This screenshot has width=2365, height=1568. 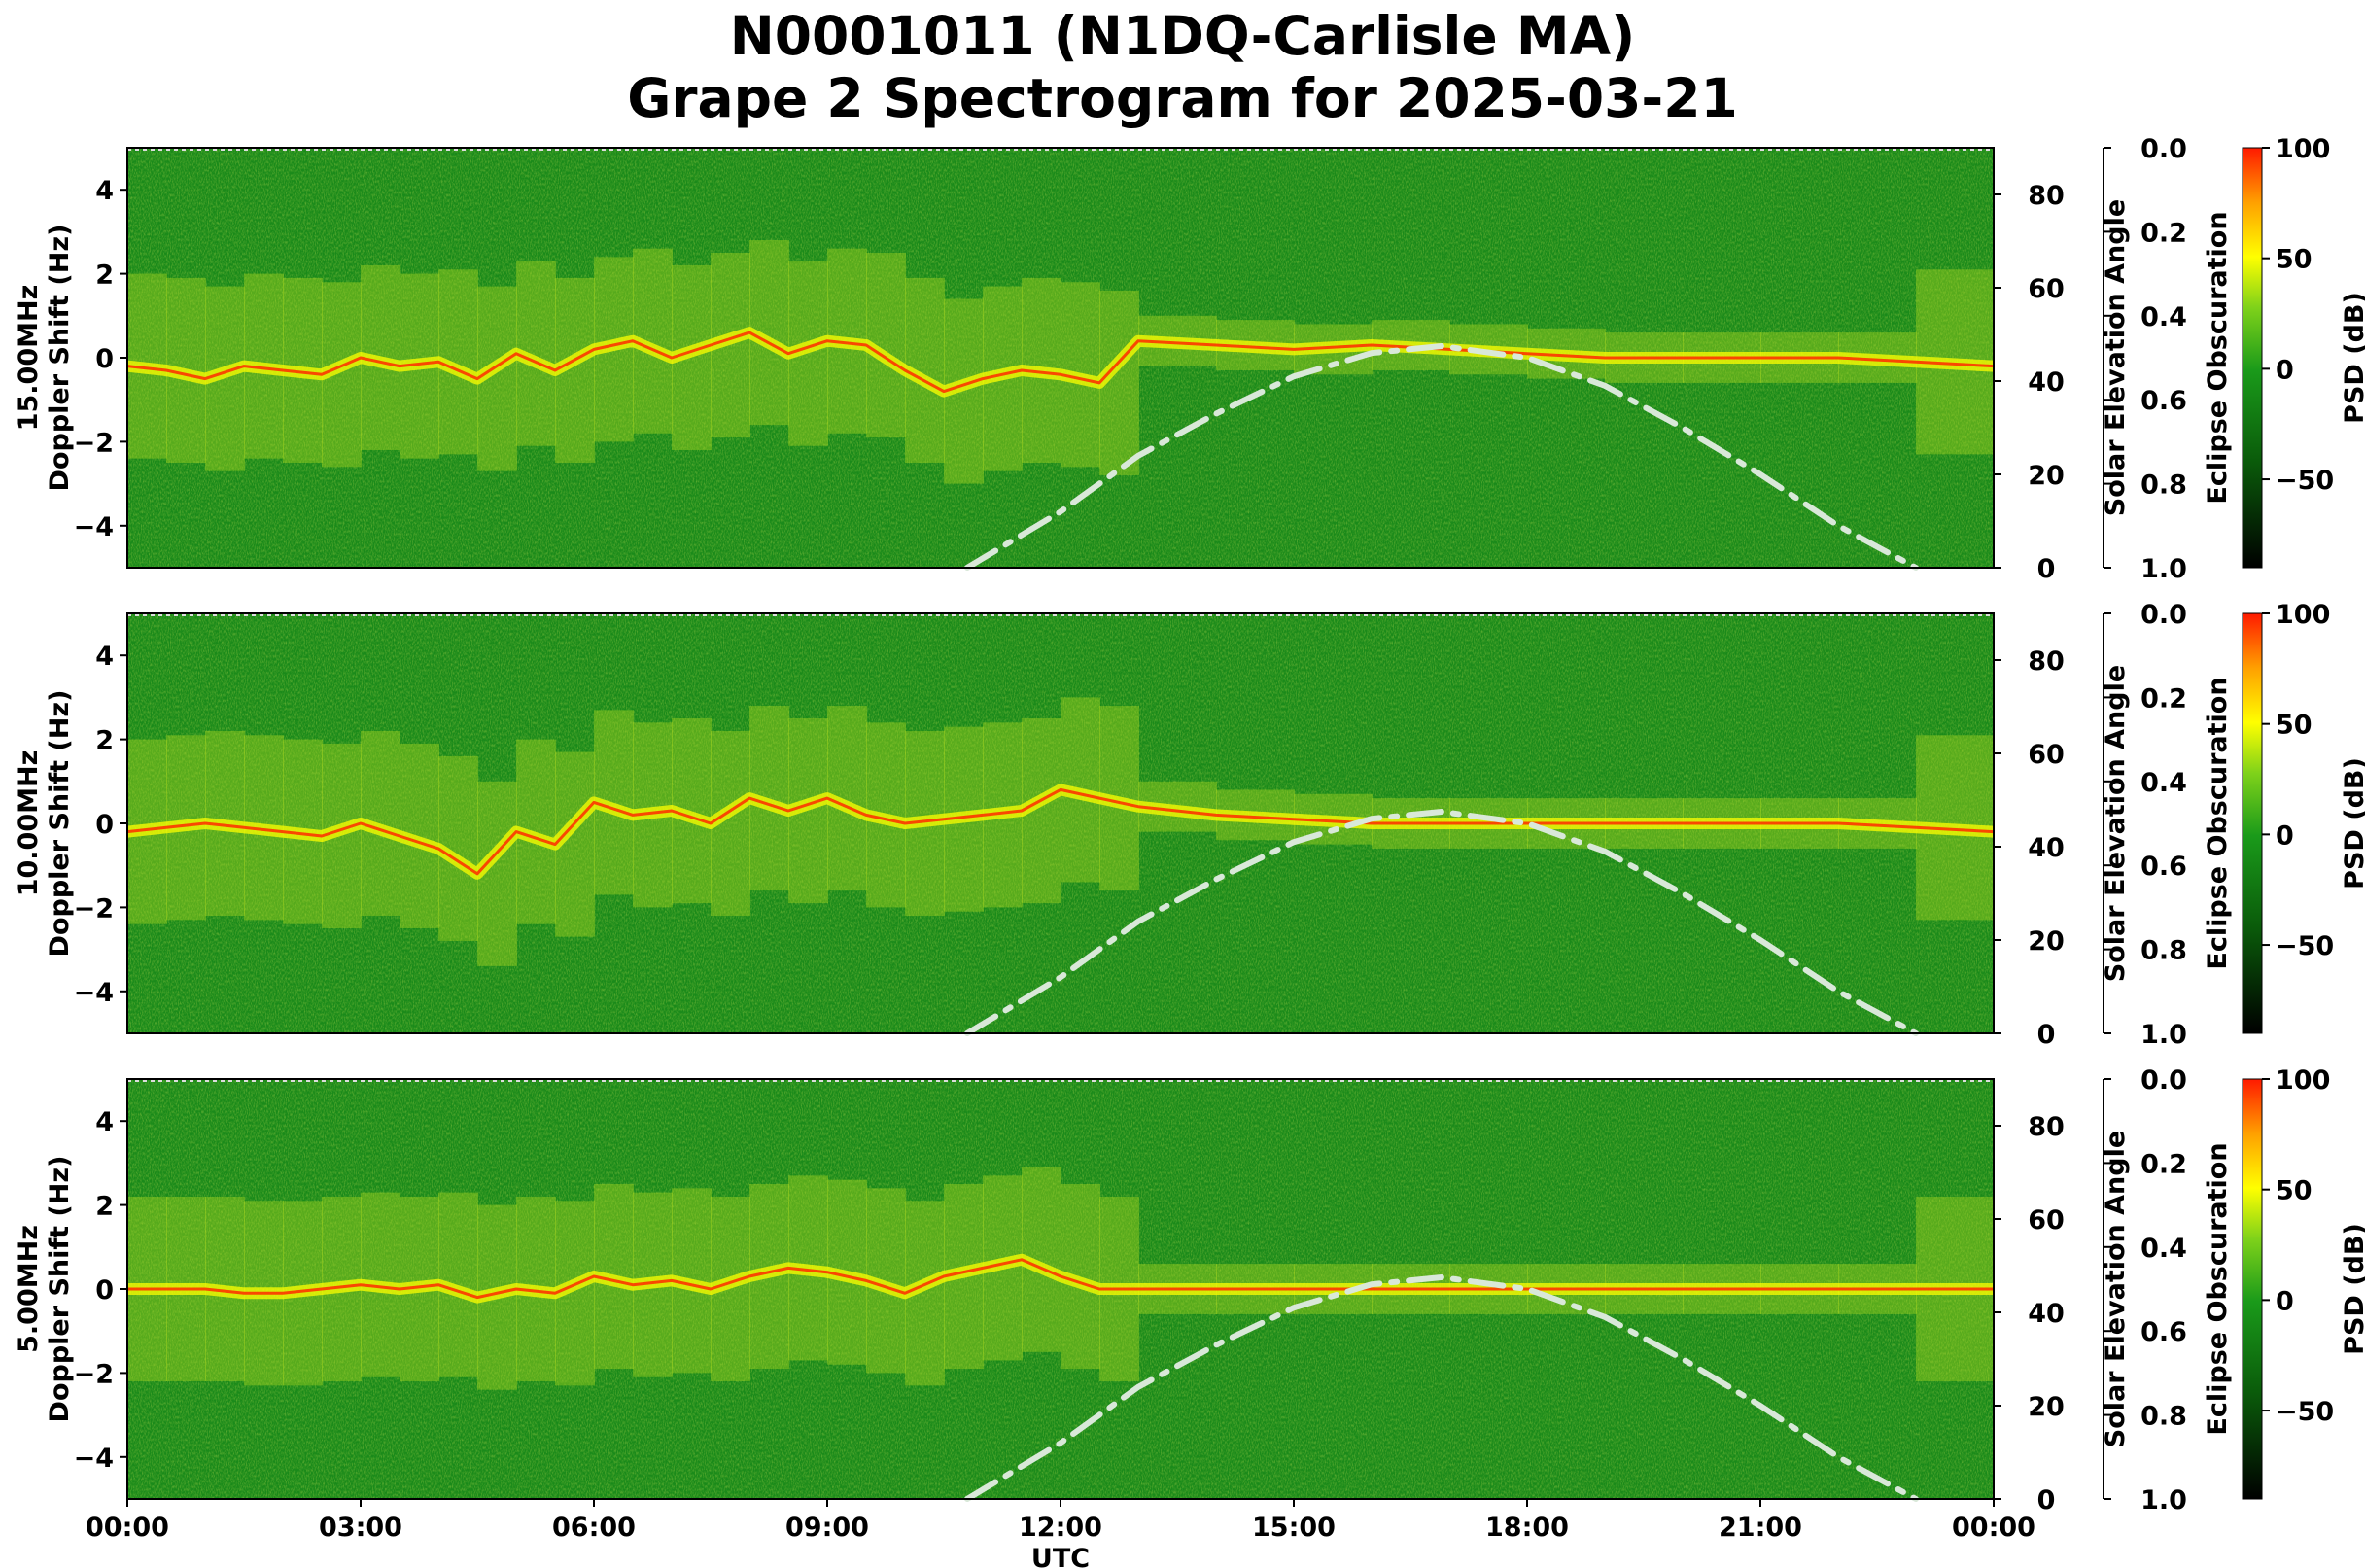 What do you see at coordinates (1182, 36) in the screenshot?
I see `title-line-1: N0001011 (N1DQ-Carlisle MA)` at bounding box center [1182, 36].